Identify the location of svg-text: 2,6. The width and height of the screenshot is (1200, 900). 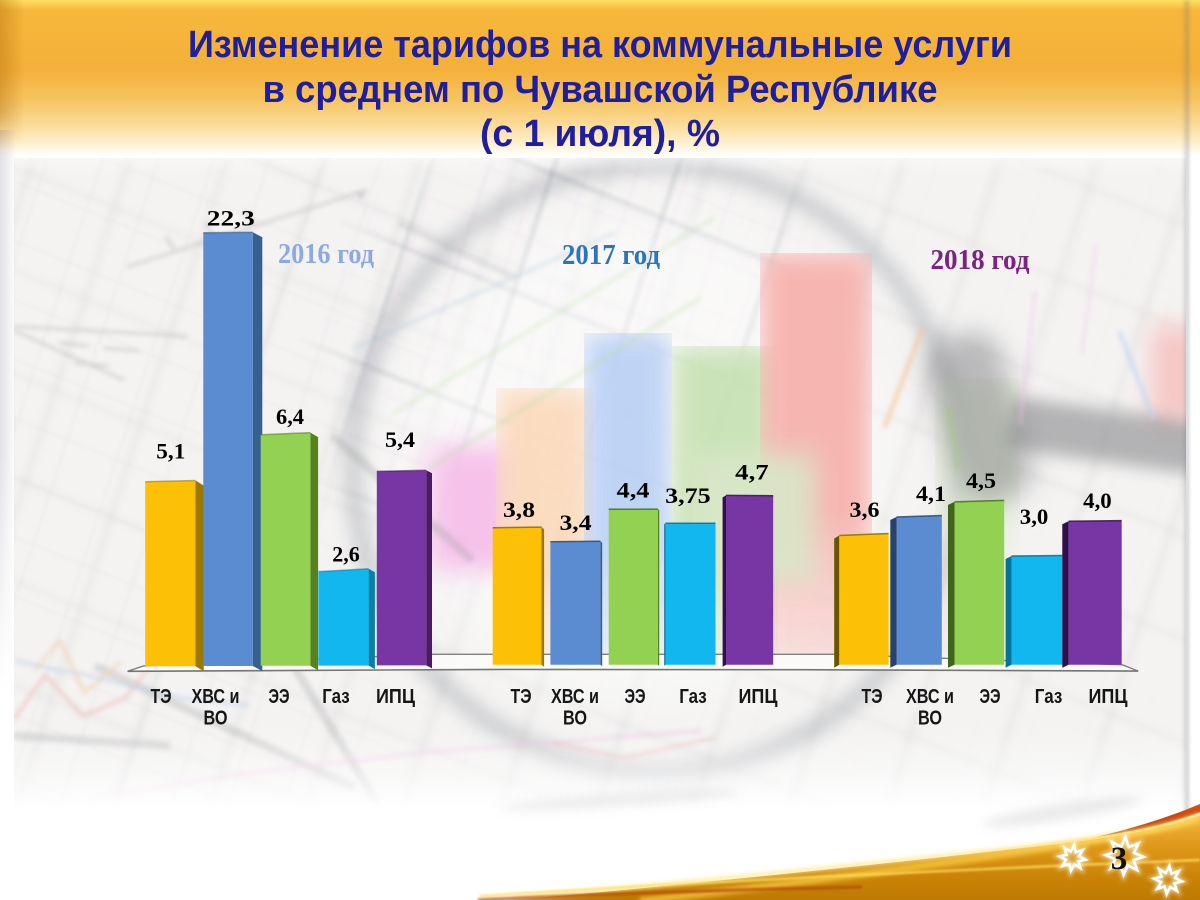
(346, 554).